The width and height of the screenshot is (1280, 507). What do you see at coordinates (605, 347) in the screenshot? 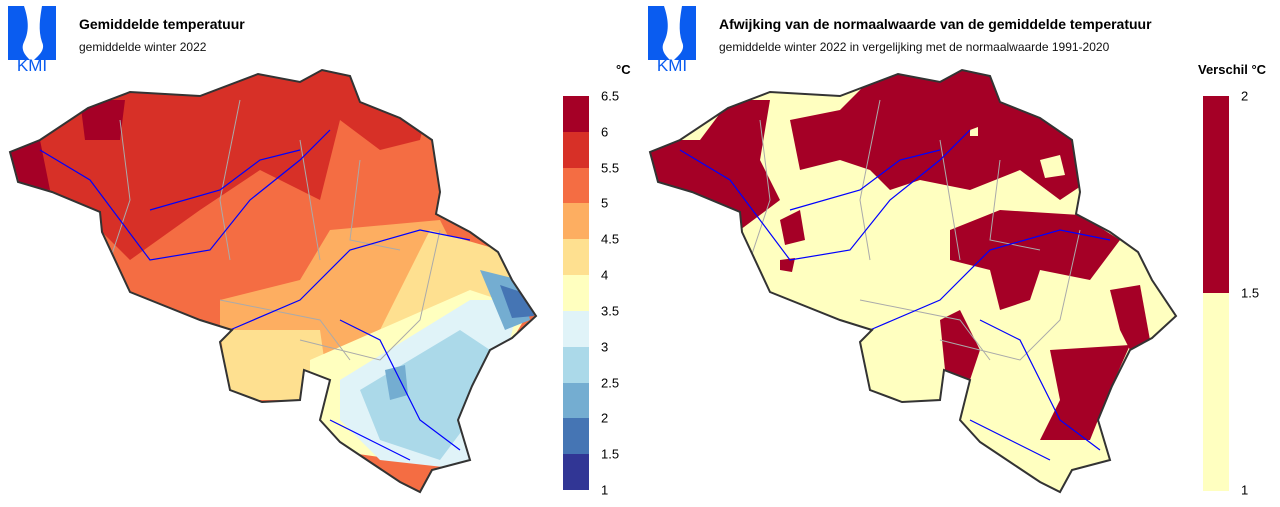
I see `legend-tick-label: 3` at bounding box center [605, 347].